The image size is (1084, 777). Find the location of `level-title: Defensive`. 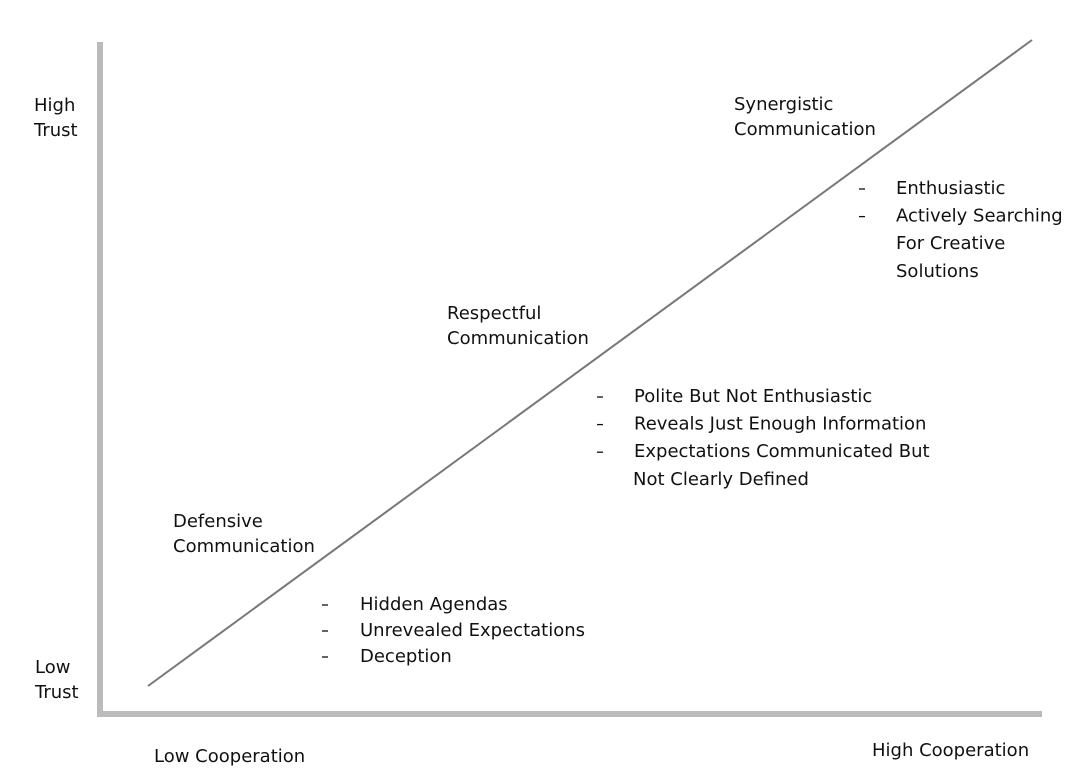

level-title: Defensive is located at coordinates (218, 521).